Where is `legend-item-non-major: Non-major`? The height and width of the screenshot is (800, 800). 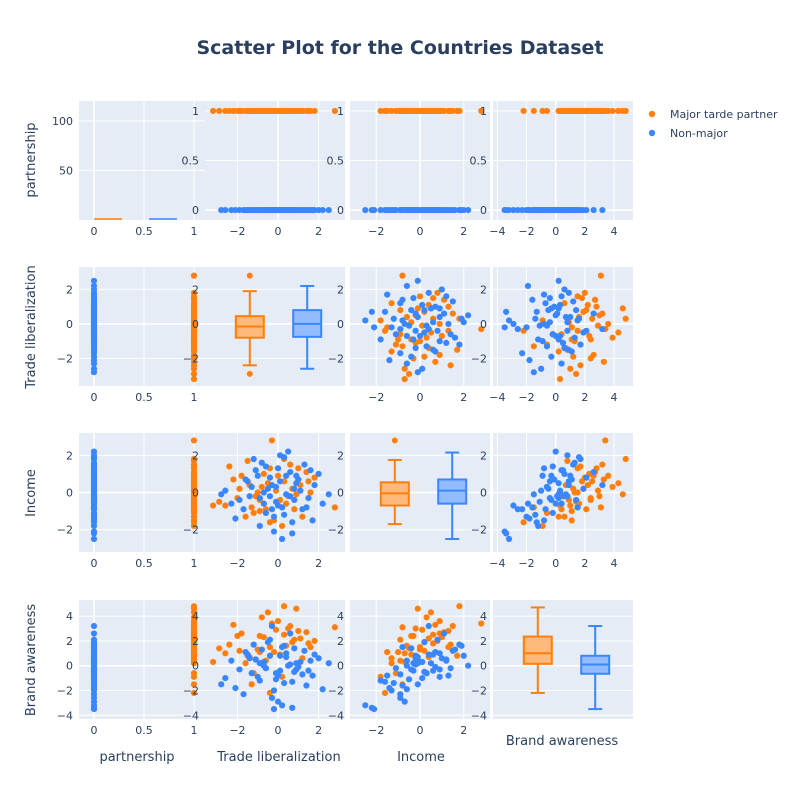
legend-item-non-major: Non-major is located at coordinates (688, 133).